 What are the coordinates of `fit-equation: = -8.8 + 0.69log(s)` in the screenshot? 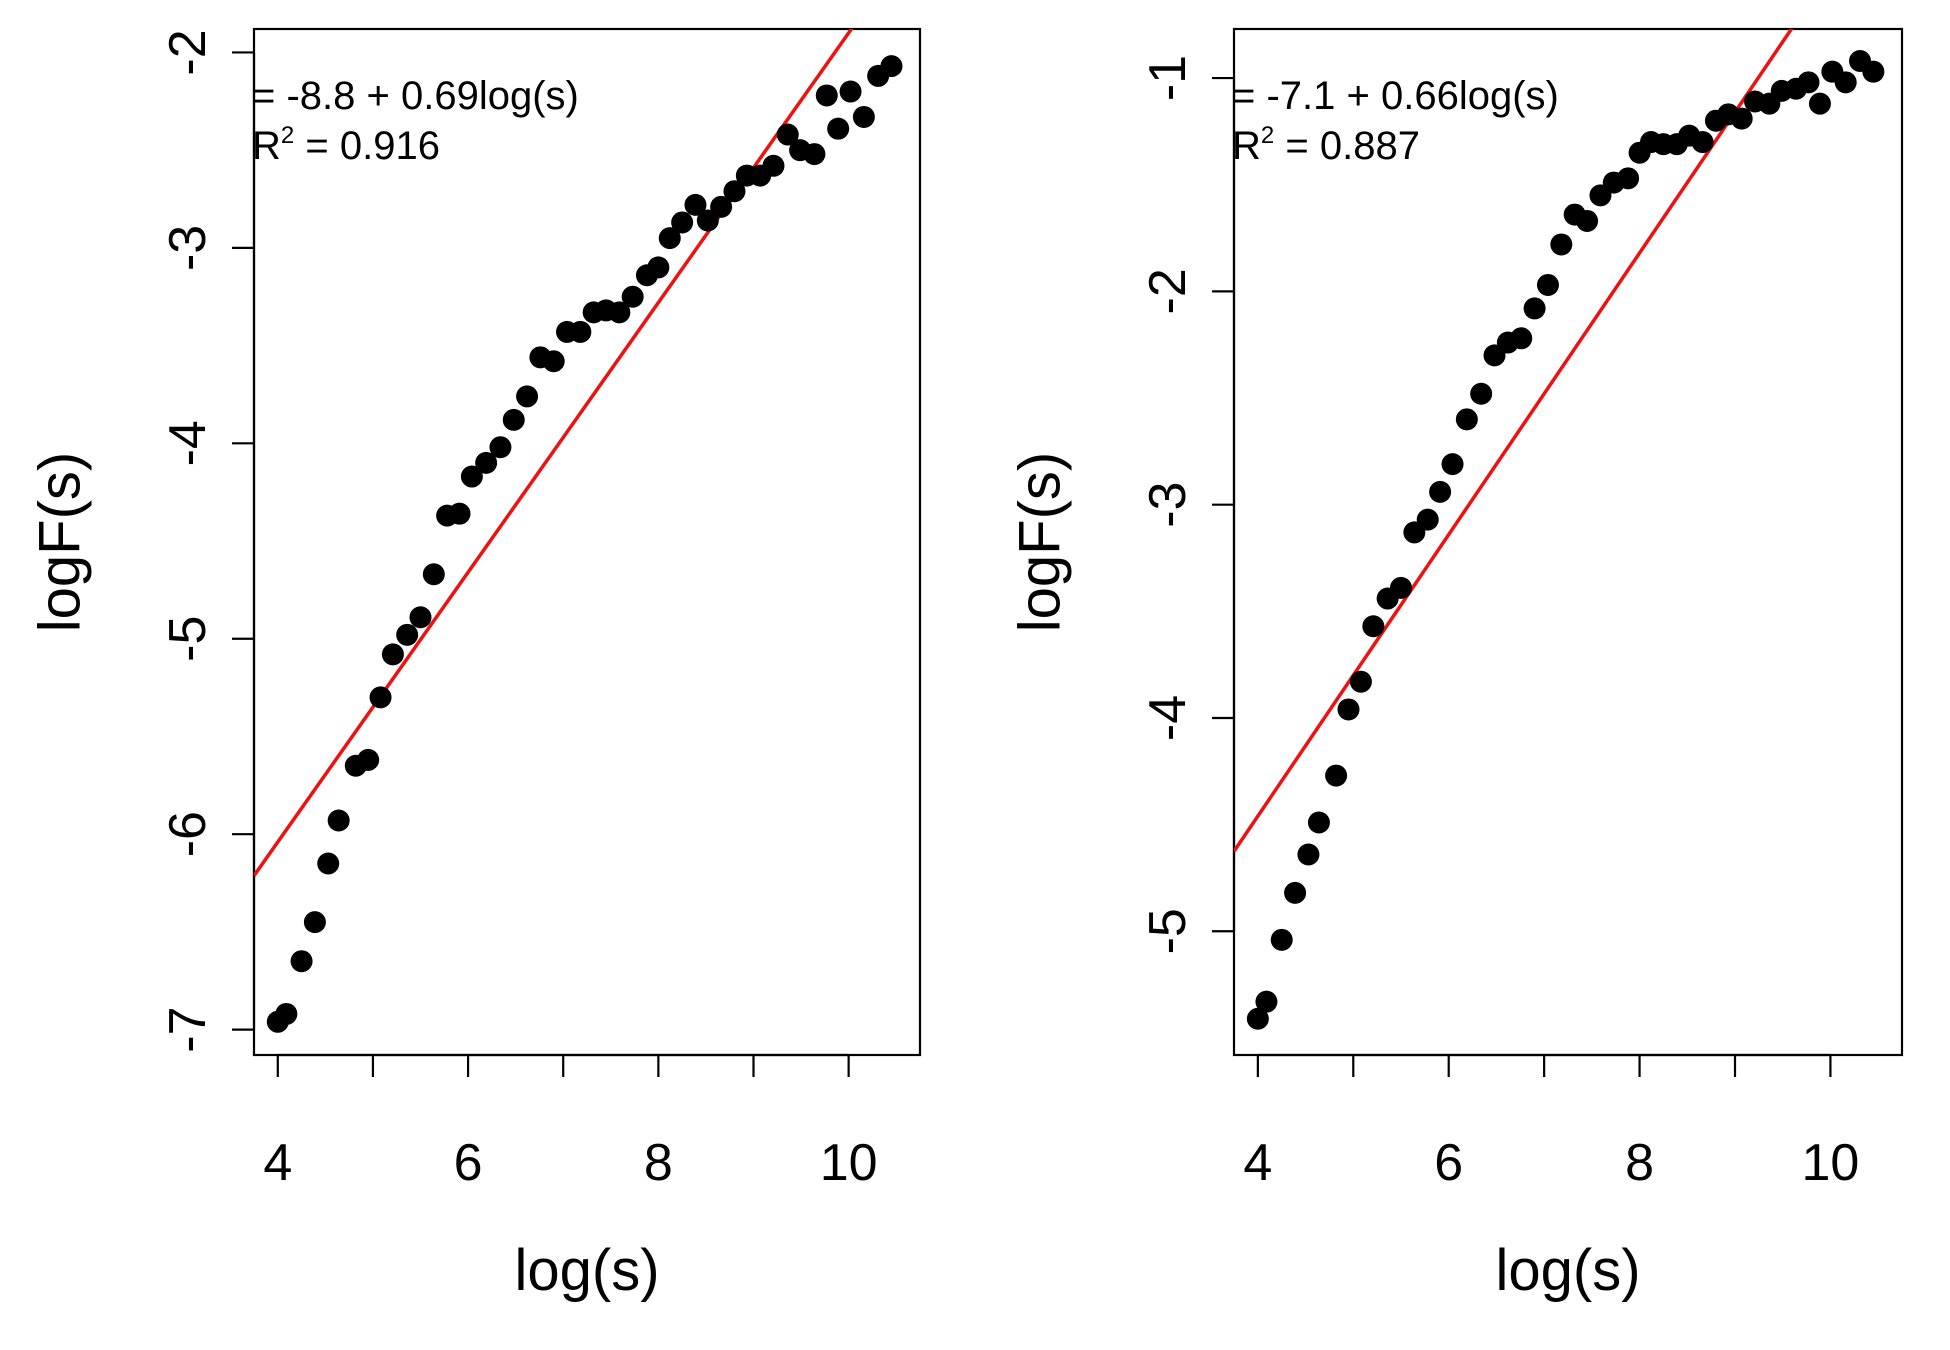 It's located at (415, 96).